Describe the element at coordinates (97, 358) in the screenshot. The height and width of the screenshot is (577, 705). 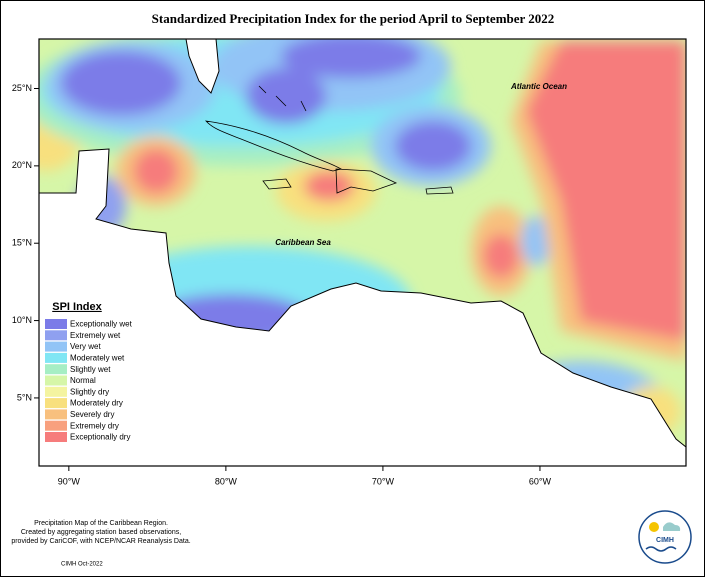
I see `legend-label: Moderately wet` at that location.